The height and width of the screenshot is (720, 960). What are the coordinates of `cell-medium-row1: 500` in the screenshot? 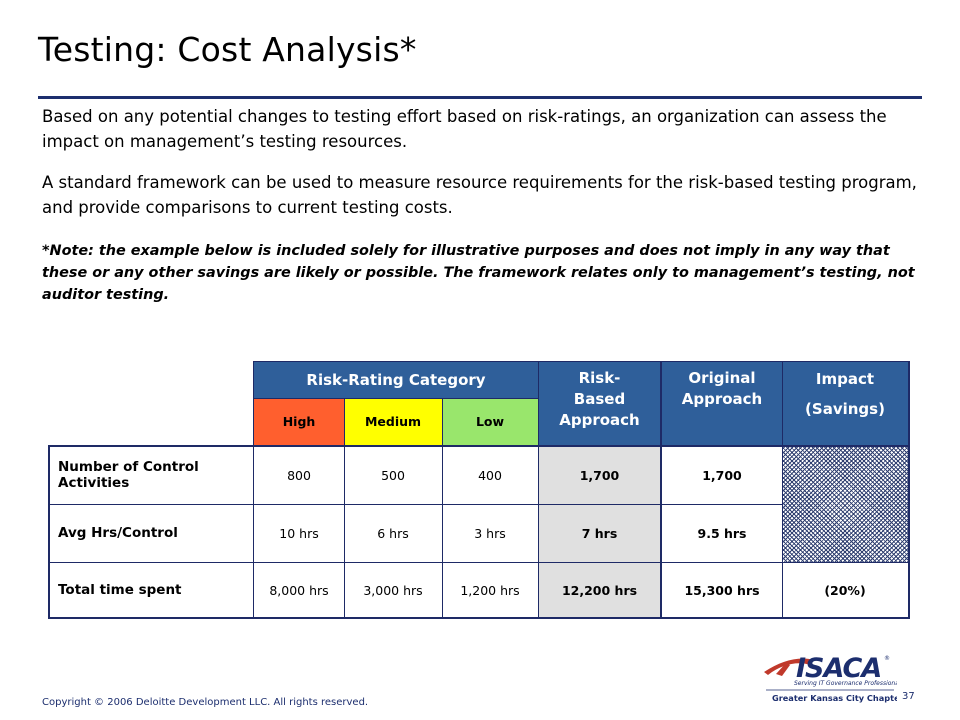 It's located at (393, 475).